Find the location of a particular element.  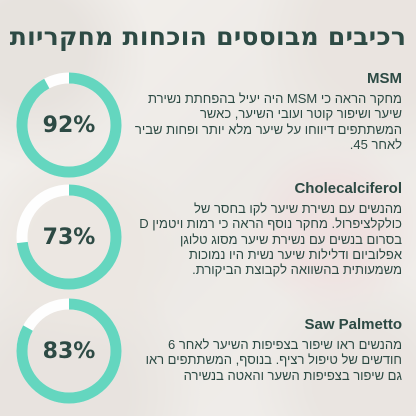

percent-value: 92% is located at coordinates (69, 125).